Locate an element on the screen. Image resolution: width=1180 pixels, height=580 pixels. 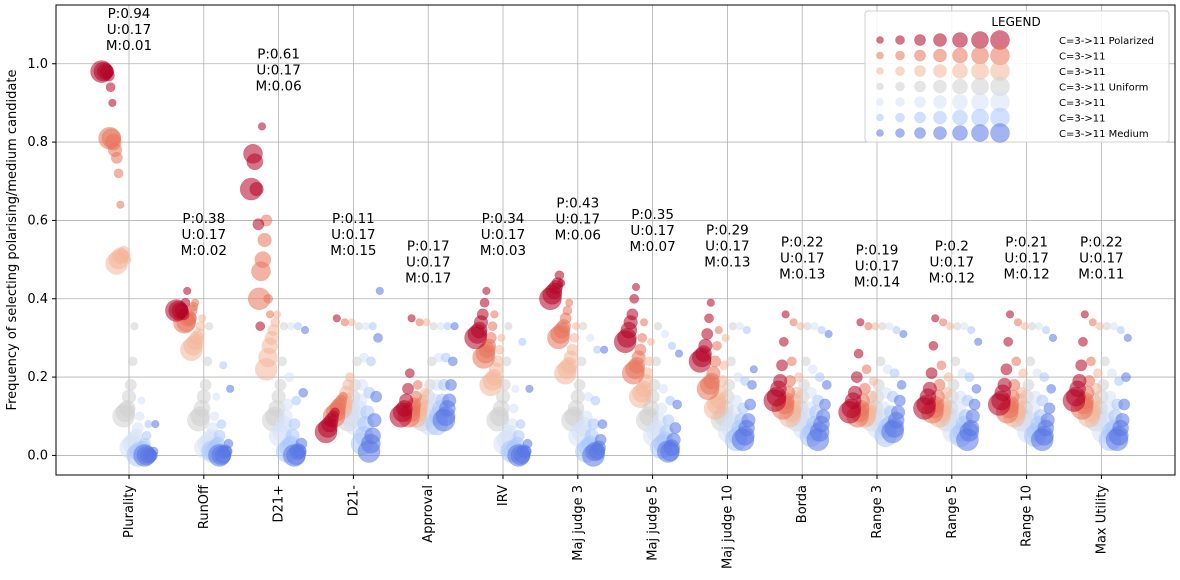
x-tick-label: Plurality is located at coordinates (129, 511).